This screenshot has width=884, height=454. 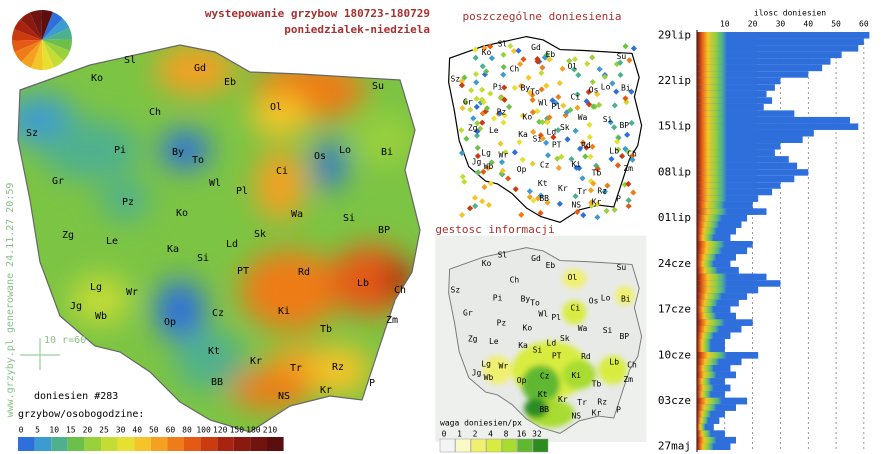 What do you see at coordinates (576, 164) in the screenshot?
I see `city-label: Ki` at bounding box center [576, 164].